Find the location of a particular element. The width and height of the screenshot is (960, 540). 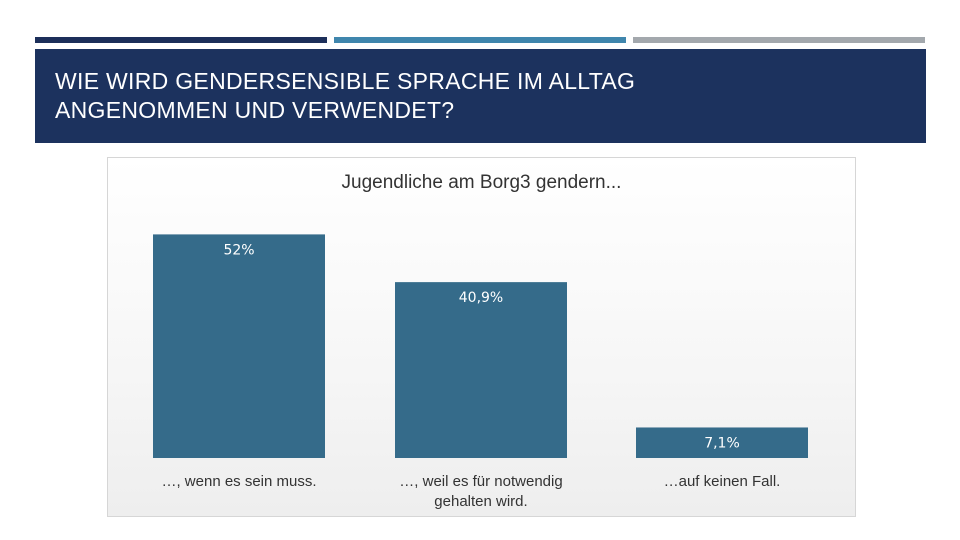

data-label-1: 52% is located at coordinates (238, 250).